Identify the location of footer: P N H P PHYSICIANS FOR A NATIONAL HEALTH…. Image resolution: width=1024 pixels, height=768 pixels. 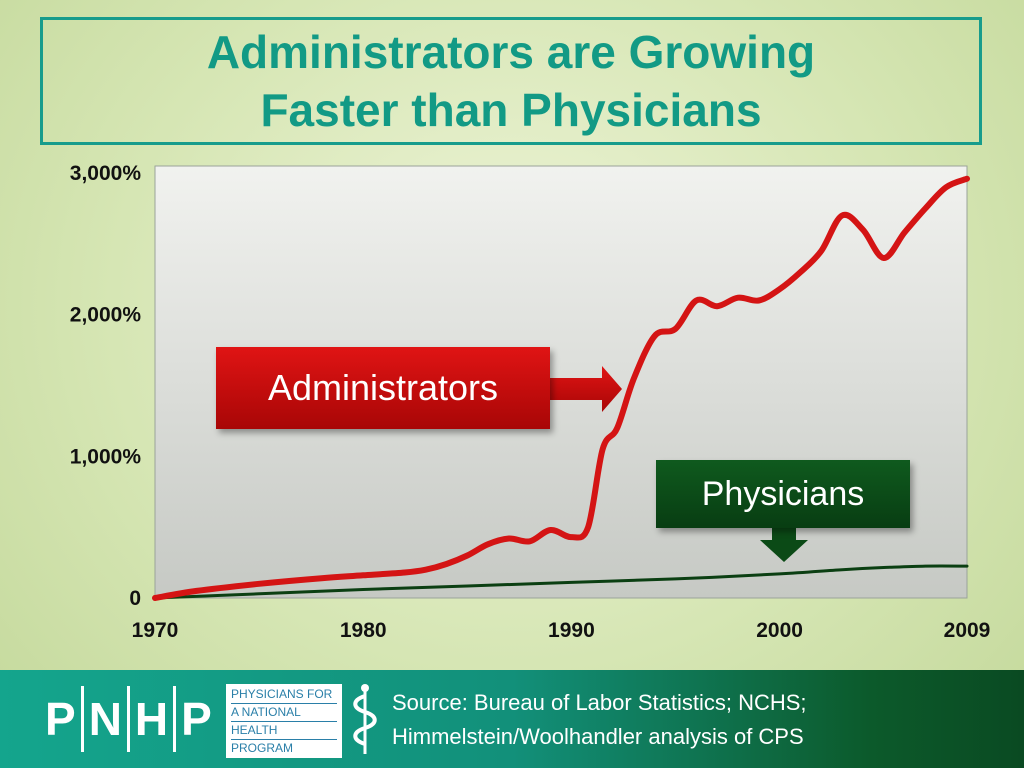
(512, 719).